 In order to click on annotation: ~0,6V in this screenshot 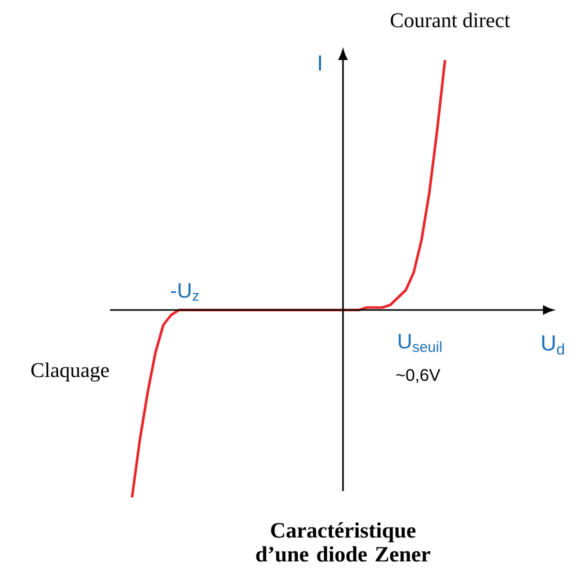, I will do `click(418, 376)`.